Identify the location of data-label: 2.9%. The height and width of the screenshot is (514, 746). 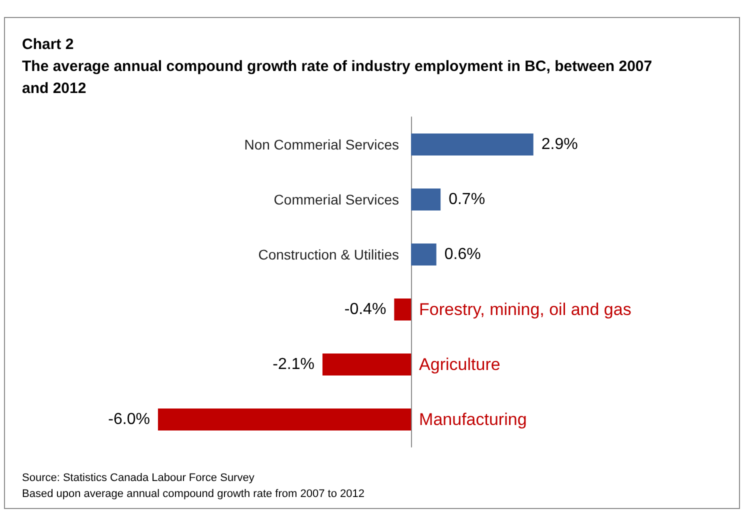
(559, 144).